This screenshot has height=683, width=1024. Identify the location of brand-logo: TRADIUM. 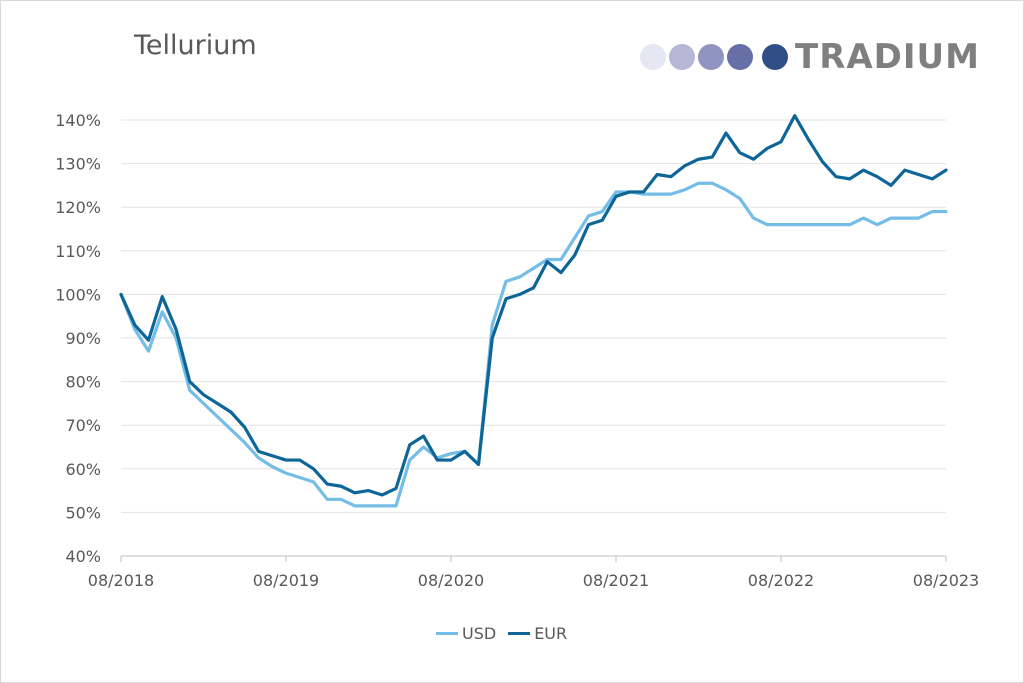
(810, 57).